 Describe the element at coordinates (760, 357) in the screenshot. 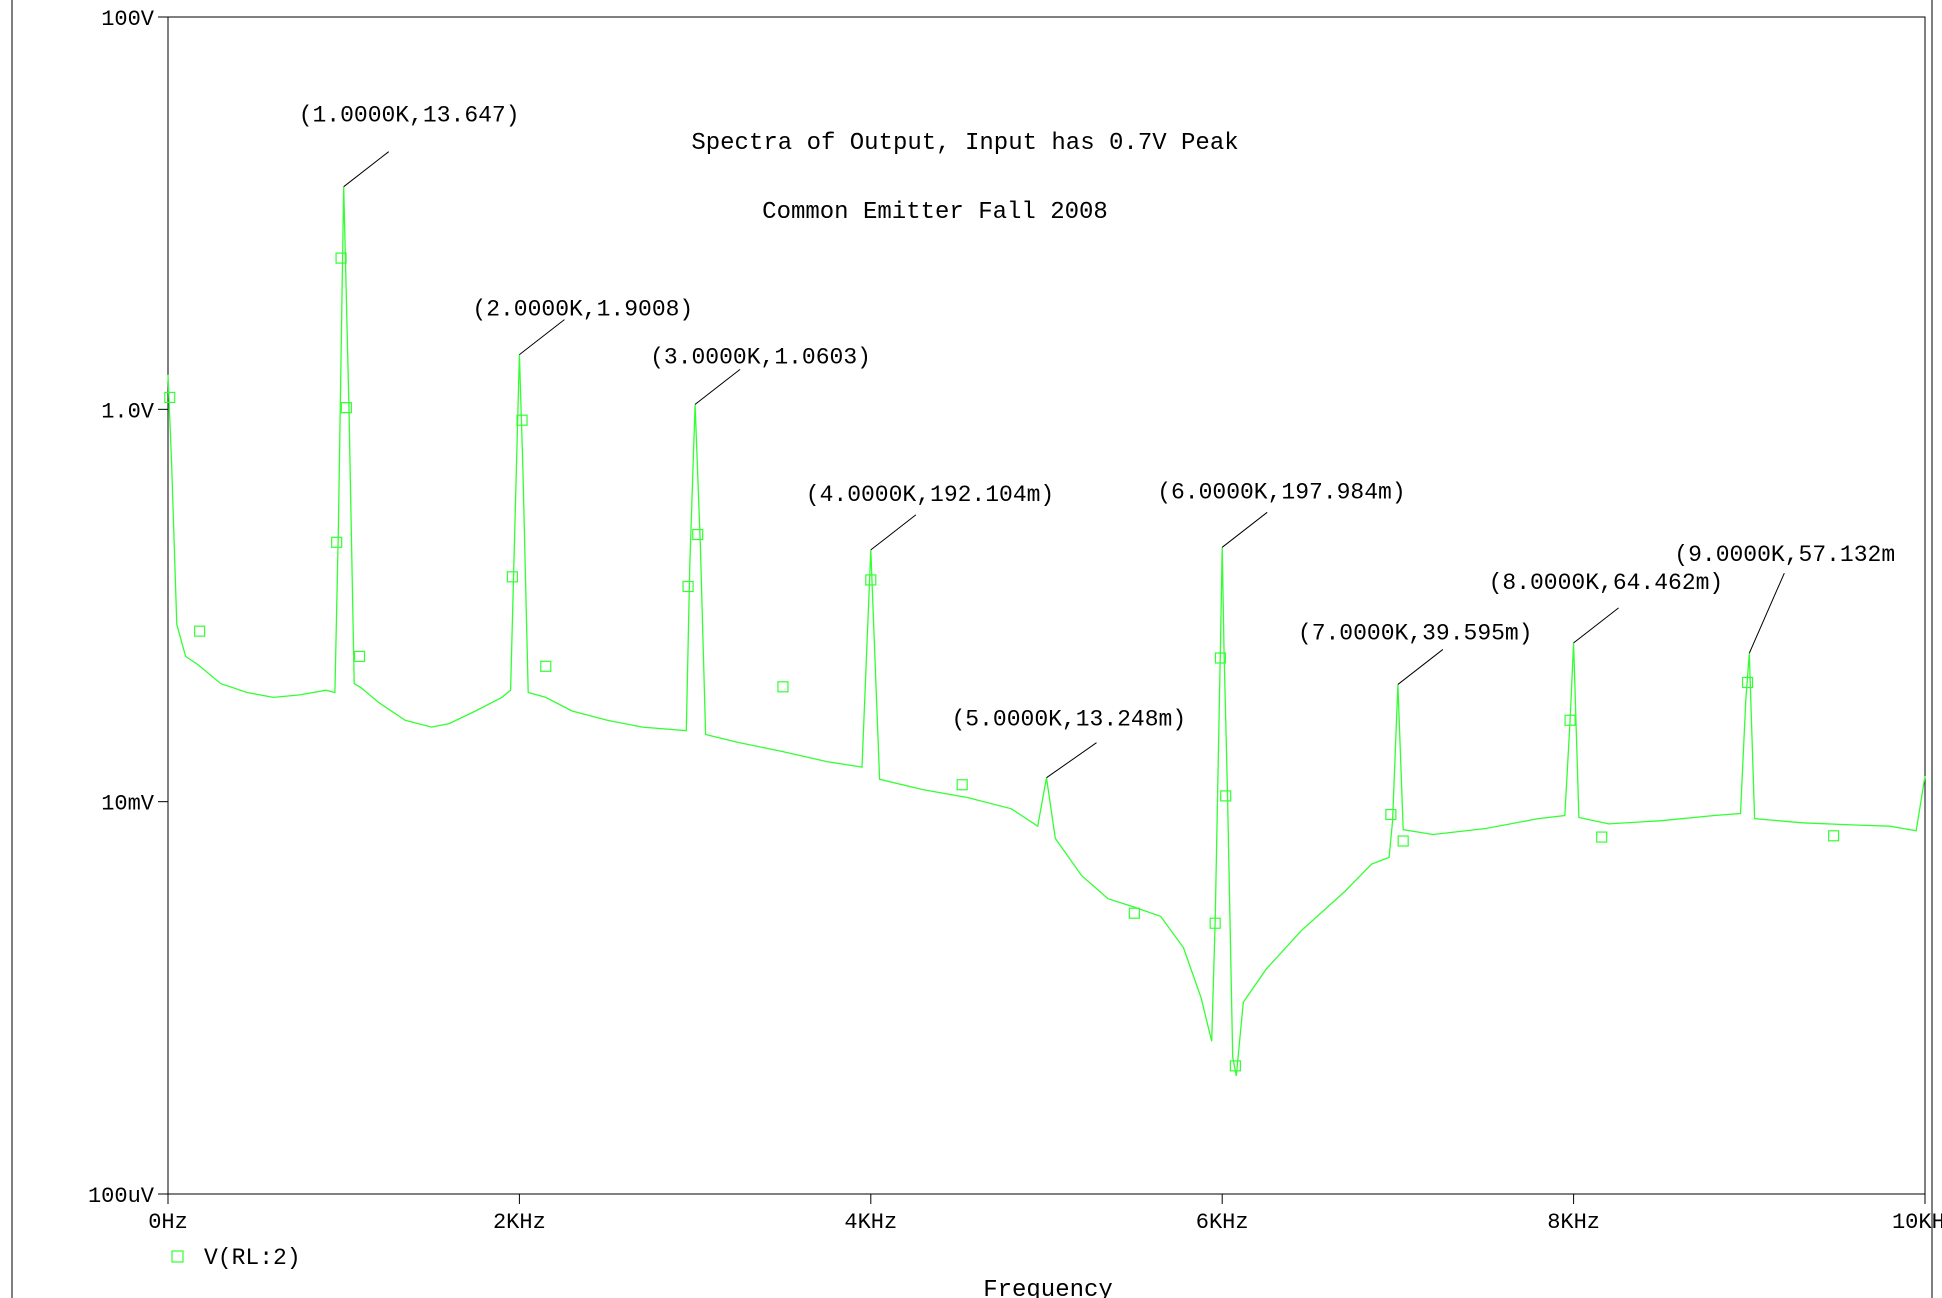

I see `peak-annotation-label: (3.0000K,1.0603)` at that location.